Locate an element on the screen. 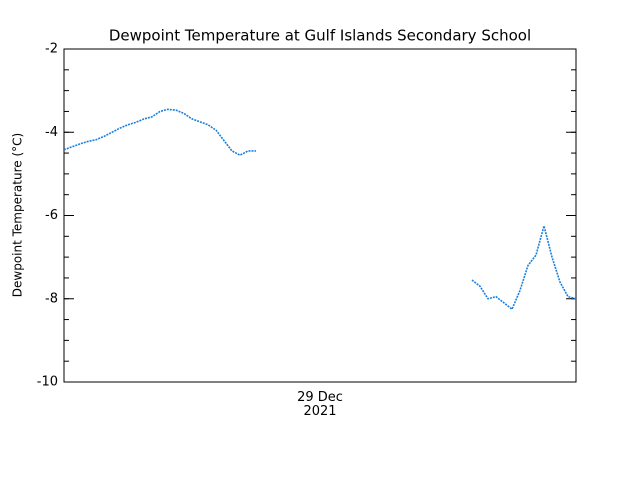  y-tick-label: -6 is located at coordinates (51, 215).